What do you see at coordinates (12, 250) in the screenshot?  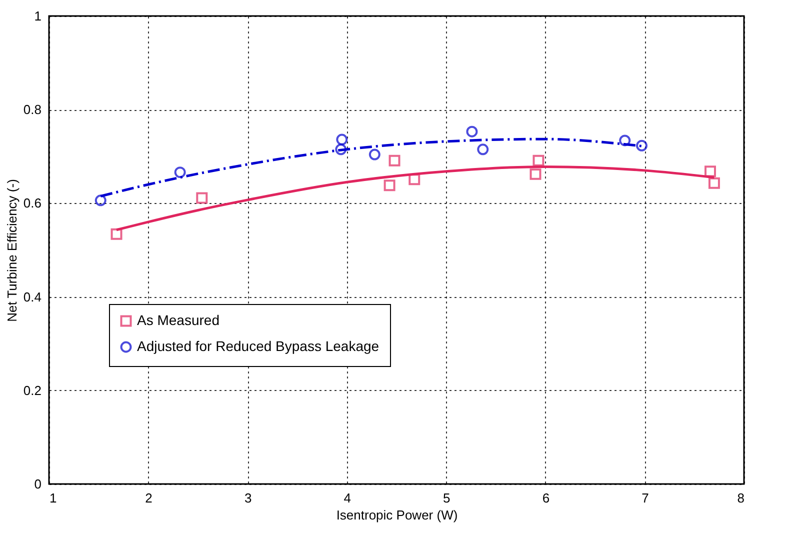 I see `y-axis-title: Net Turbine Efficiency (-)` at bounding box center [12, 250].